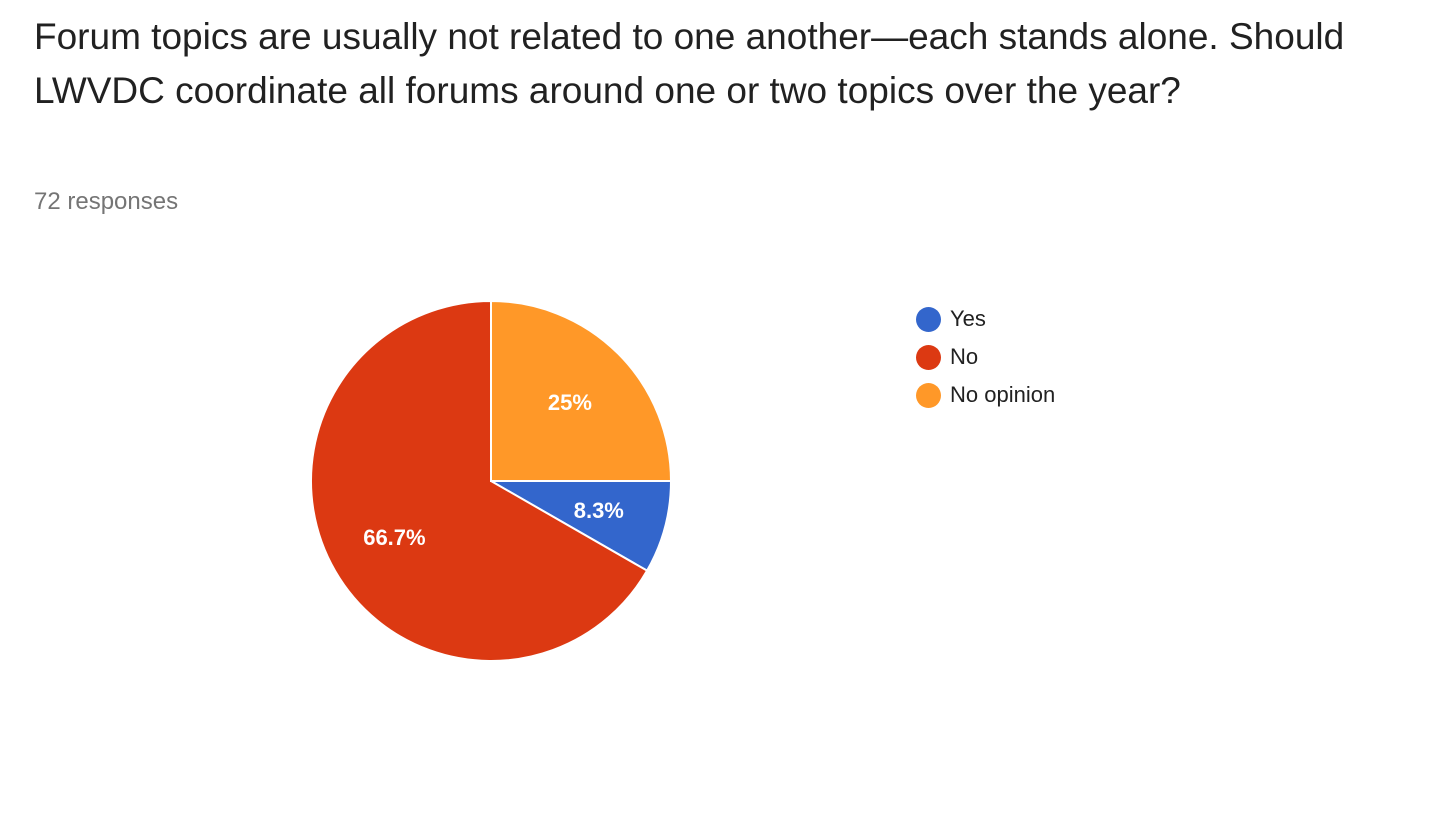  Describe the element at coordinates (479, 480) in the screenshot. I see `pie-slice-no` at that location.